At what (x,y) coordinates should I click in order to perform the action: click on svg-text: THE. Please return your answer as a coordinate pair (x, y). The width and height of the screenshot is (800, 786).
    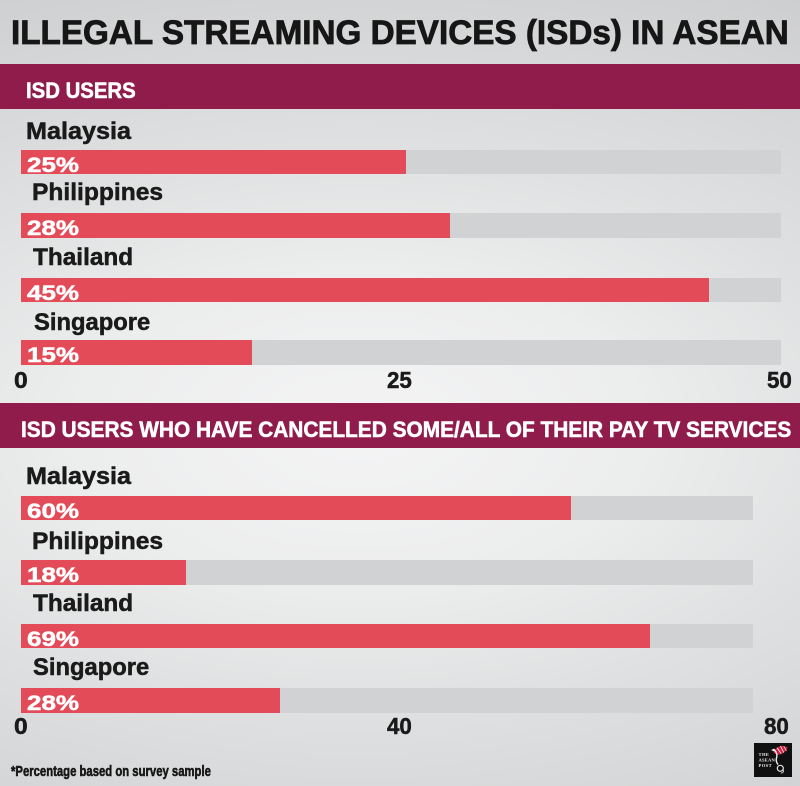
    Looking at the image, I should click on (764, 754).